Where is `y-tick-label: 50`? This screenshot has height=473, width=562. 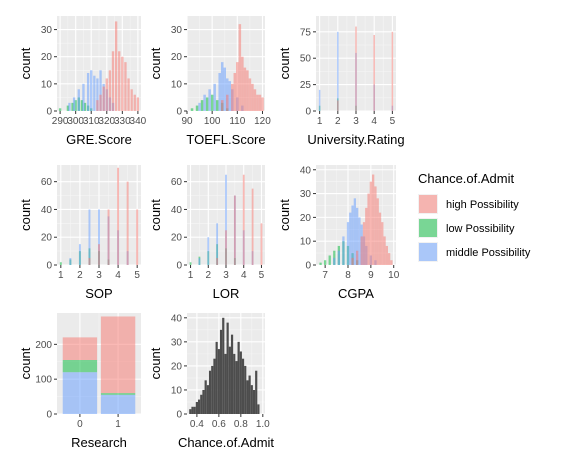 y-tick-label: 50 is located at coordinates (306, 59).